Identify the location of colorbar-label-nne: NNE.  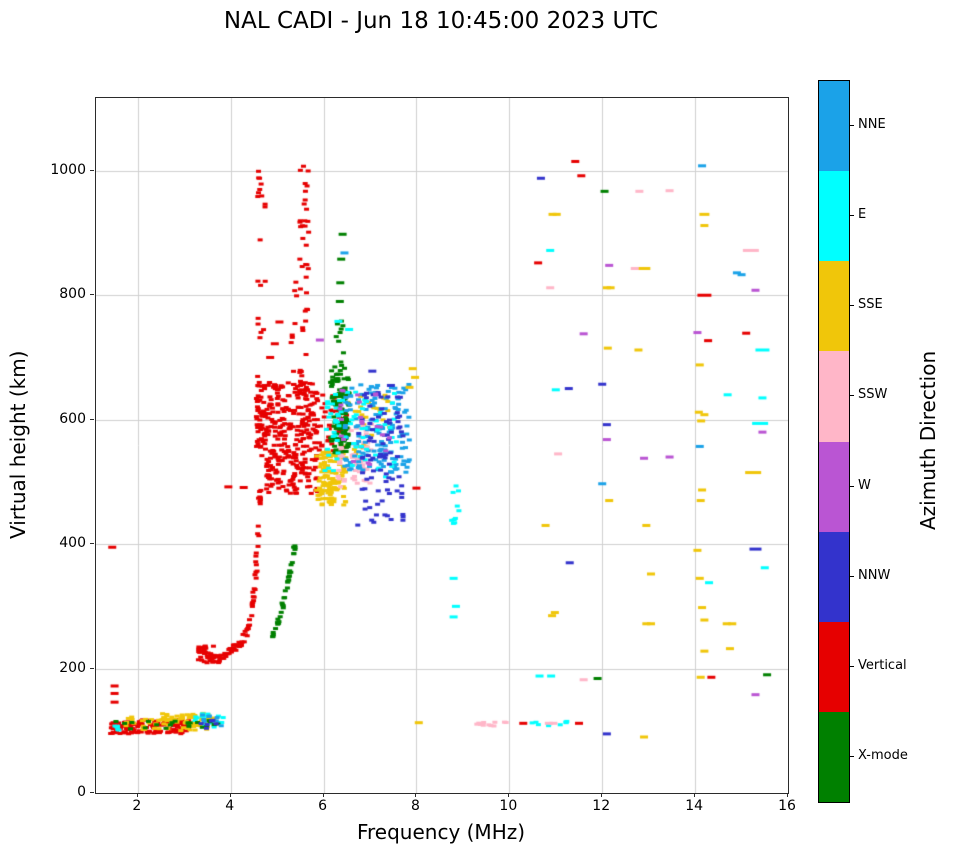
(872, 125).